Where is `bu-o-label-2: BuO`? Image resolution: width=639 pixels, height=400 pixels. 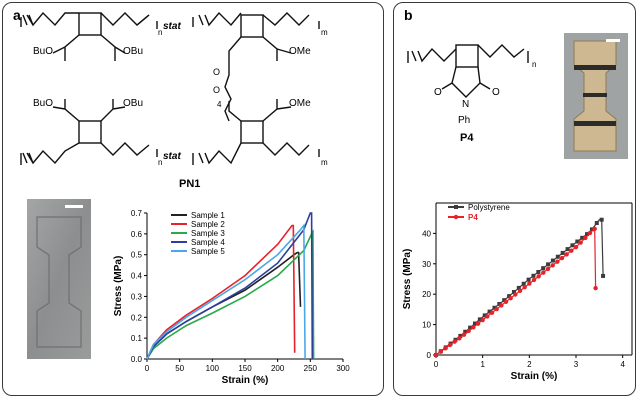 bu-o-label-2: BuO is located at coordinates (43, 103).